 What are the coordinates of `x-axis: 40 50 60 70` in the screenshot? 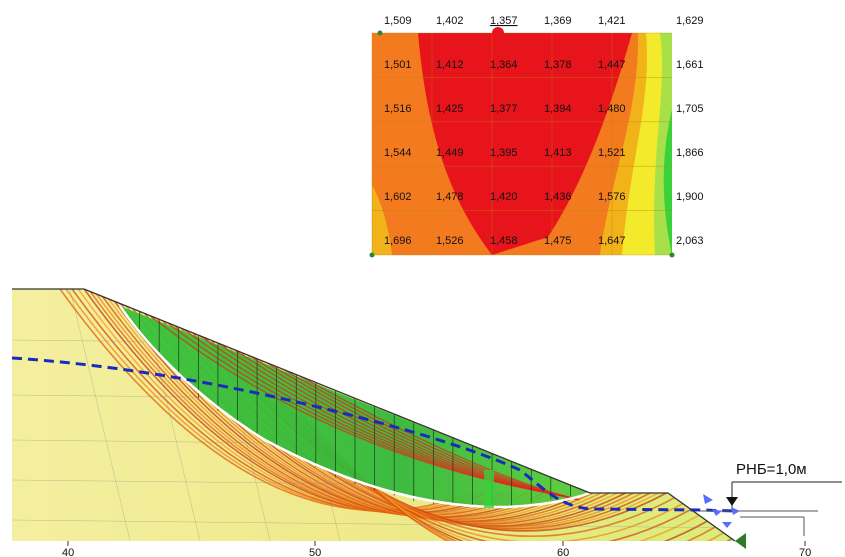 It's located at (436, 549).